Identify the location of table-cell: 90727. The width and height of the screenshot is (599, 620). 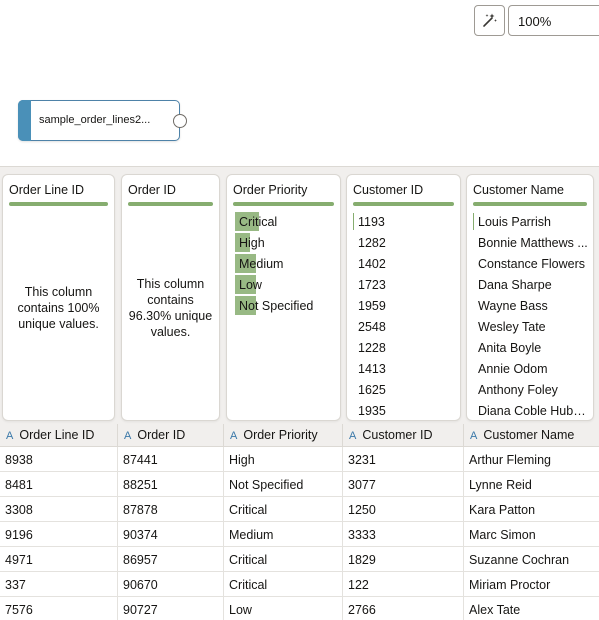
(171, 608).